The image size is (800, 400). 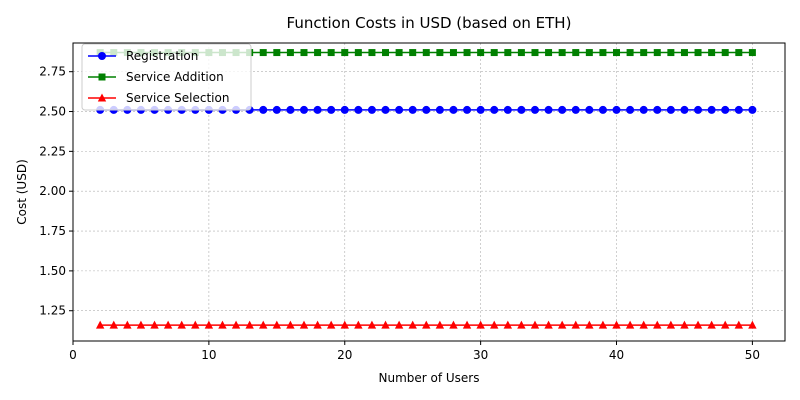 I want to click on y-tick-label: 1.50, so click(x=52, y=271).